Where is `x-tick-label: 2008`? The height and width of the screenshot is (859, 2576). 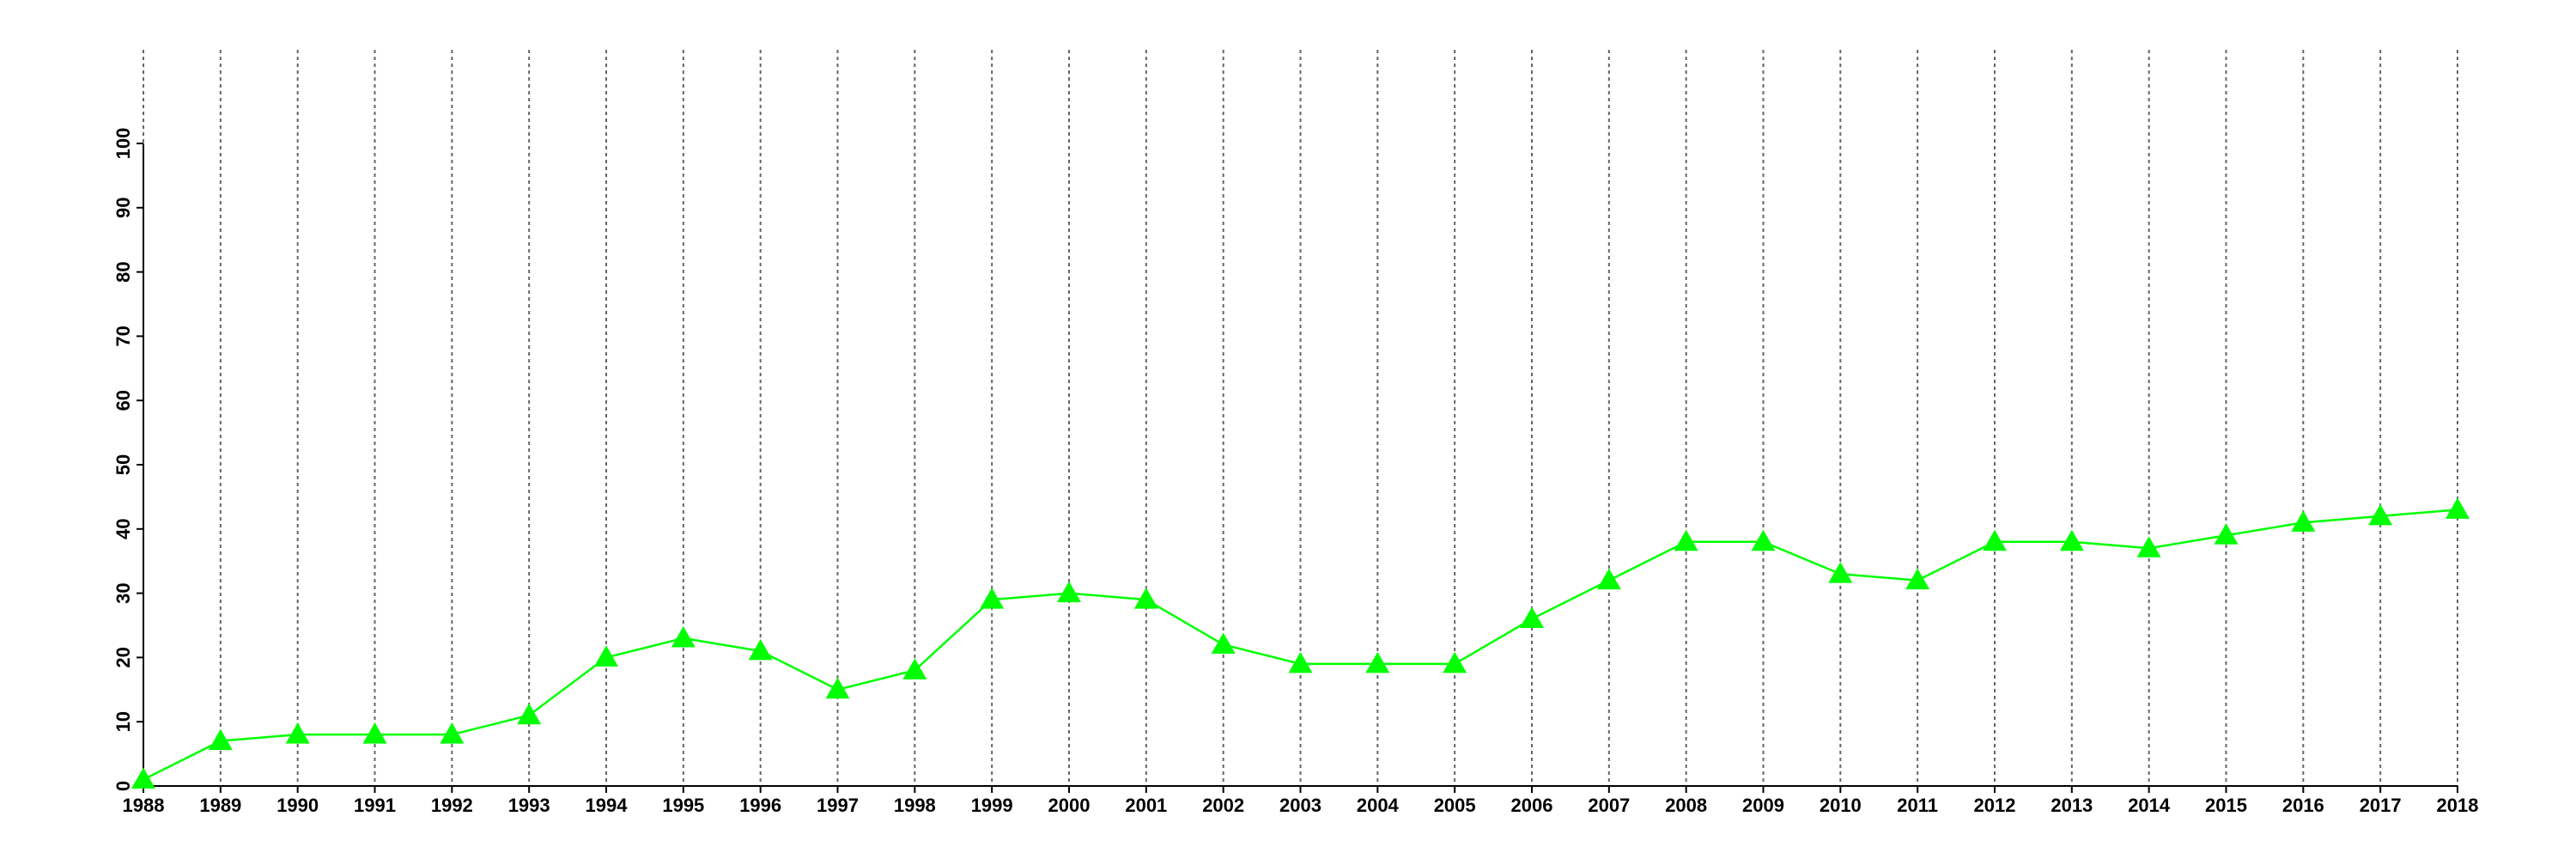
x-tick-label: 2008 is located at coordinates (1686, 806).